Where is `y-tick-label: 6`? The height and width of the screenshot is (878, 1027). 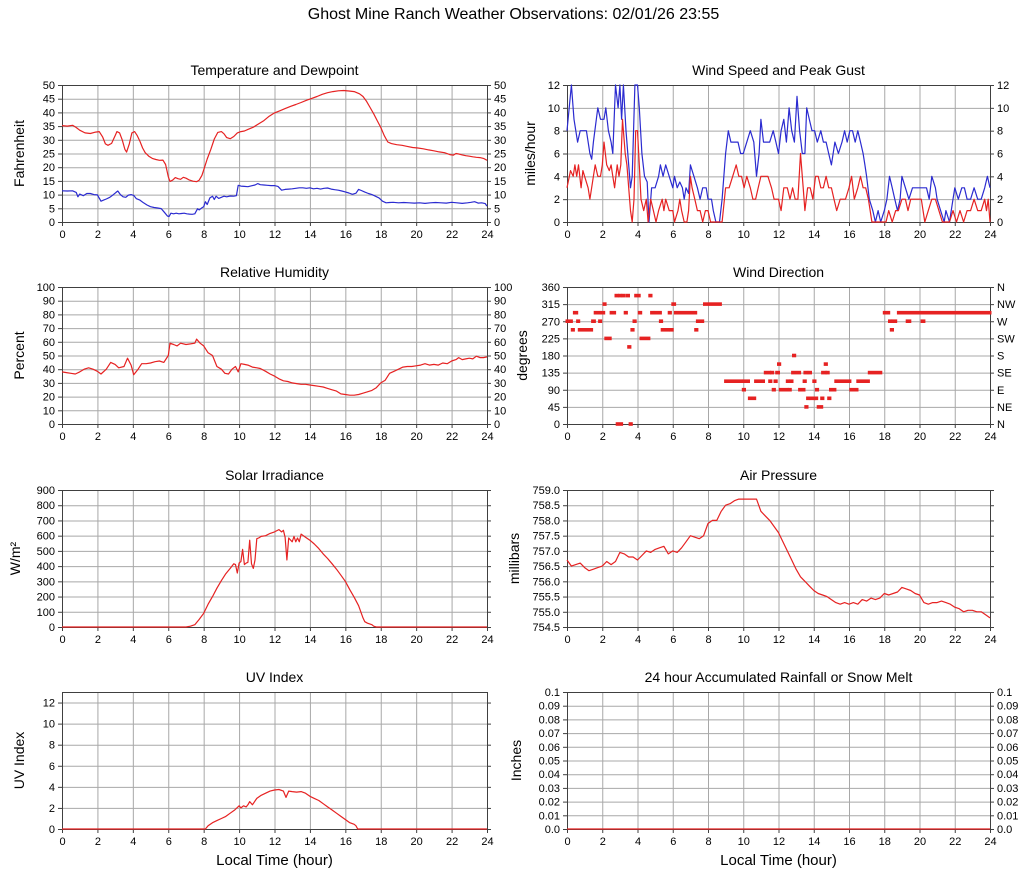 y-tick-label: 6 is located at coordinates (557, 155).